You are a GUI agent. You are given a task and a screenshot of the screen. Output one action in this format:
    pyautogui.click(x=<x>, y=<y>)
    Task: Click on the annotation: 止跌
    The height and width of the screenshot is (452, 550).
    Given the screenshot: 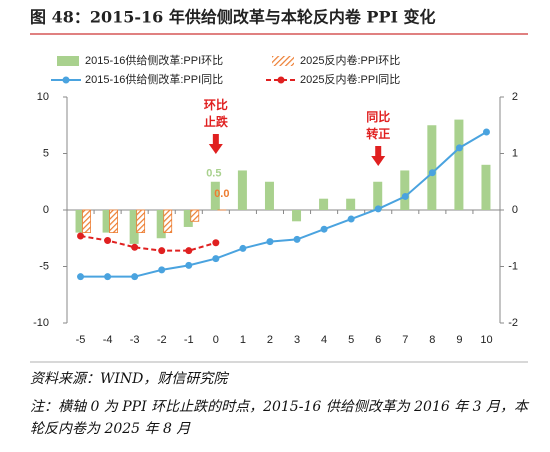 What is the action you would take?
    pyautogui.click(x=216, y=121)
    